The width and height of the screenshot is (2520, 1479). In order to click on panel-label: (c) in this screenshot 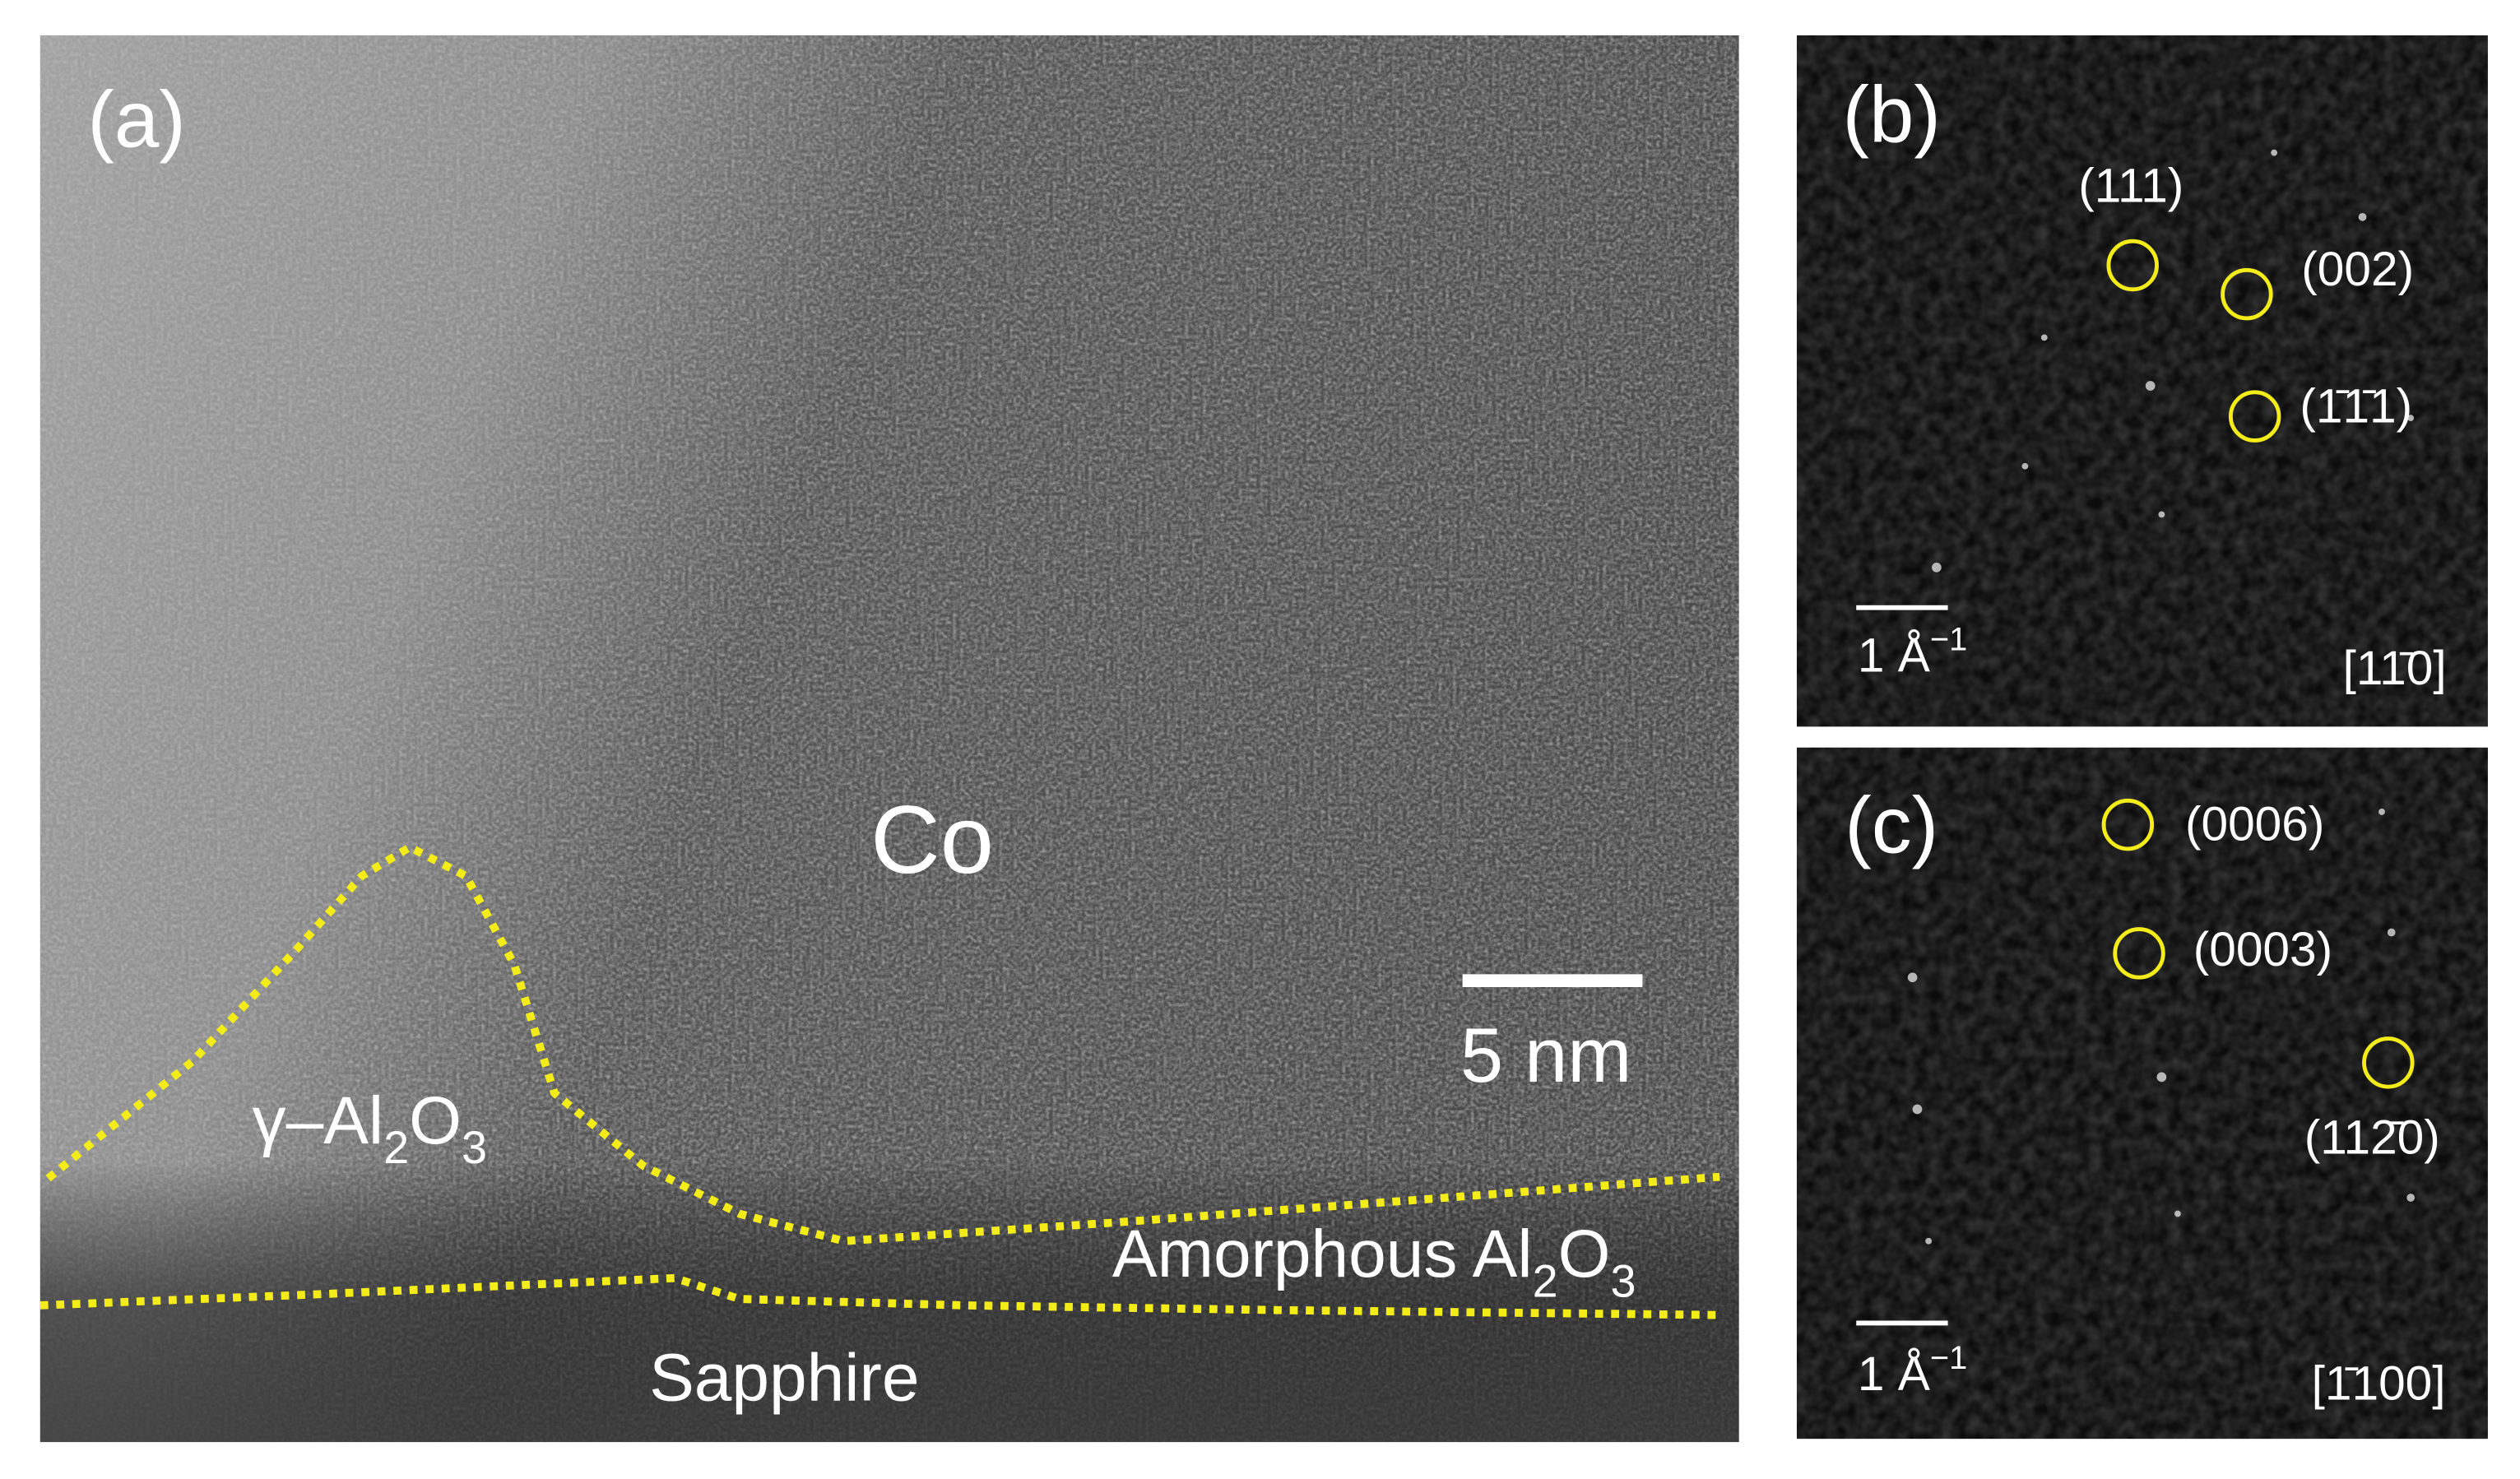, I will do `click(1891, 824)`.